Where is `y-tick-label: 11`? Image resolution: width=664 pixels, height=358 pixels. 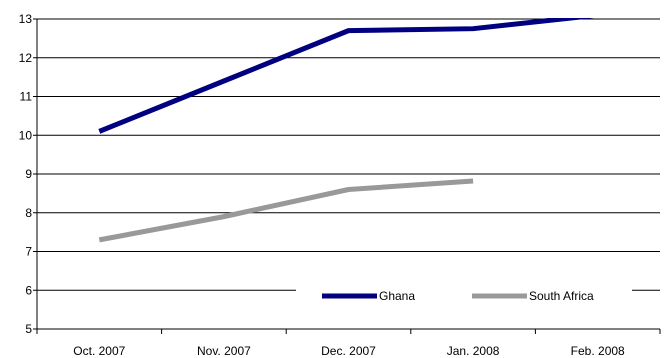
y-tick-label: 11 is located at coordinates (26, 97).